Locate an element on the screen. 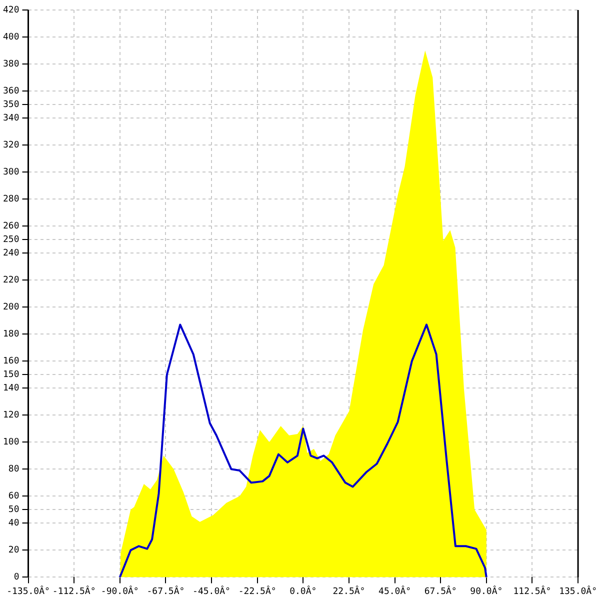 This screenshot has width=600, height=600. y-tick-label: 20 is located at coordinates (14, 551).